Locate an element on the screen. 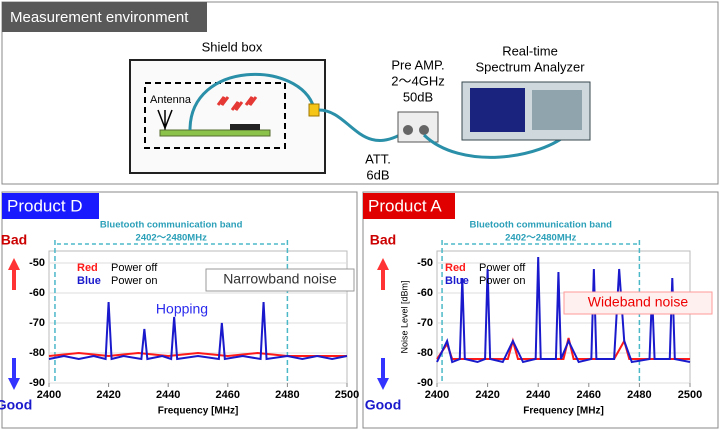 The width and height of the screenshot is (720, 430). connector is located at coordinates (314, 110).